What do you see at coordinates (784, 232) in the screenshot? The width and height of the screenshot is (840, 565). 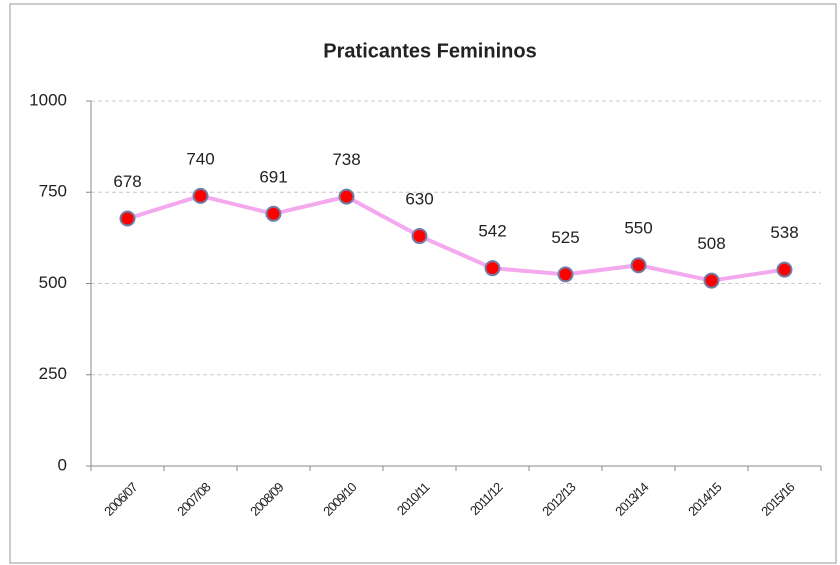 I see `data-label: 538` at bounding box center [784, 232].